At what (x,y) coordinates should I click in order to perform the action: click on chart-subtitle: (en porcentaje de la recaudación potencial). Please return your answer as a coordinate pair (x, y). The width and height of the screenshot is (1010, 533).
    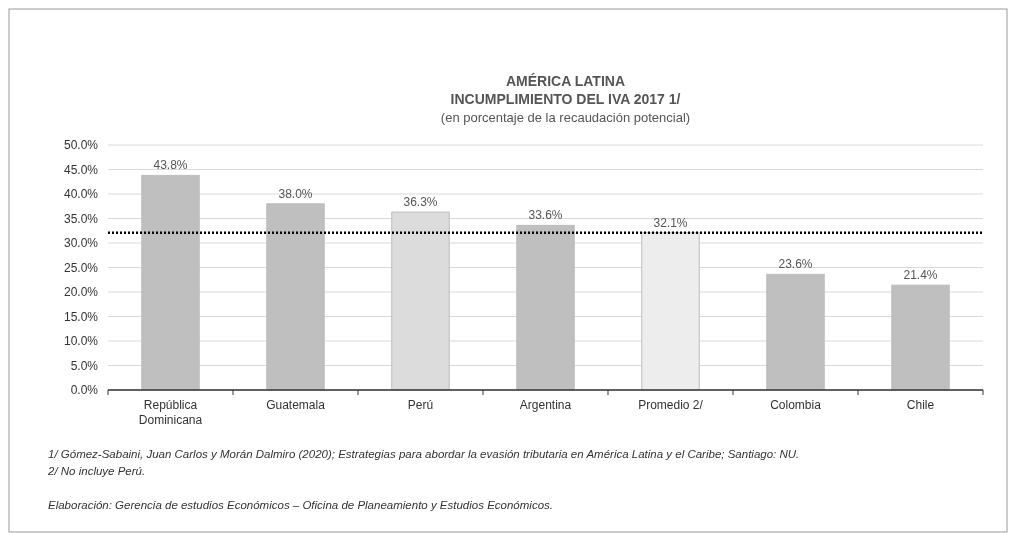
    Looking at the image, I should click on (565, 117).